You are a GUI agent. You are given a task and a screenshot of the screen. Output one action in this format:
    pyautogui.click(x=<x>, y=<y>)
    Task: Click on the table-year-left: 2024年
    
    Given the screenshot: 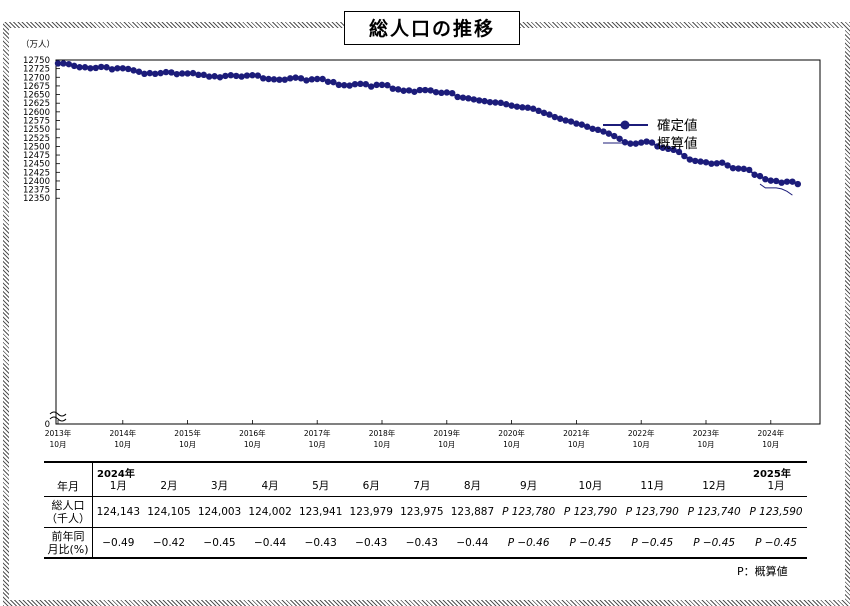 What is the action you would take?
    pyautogui.click(x=116, y=474)
    